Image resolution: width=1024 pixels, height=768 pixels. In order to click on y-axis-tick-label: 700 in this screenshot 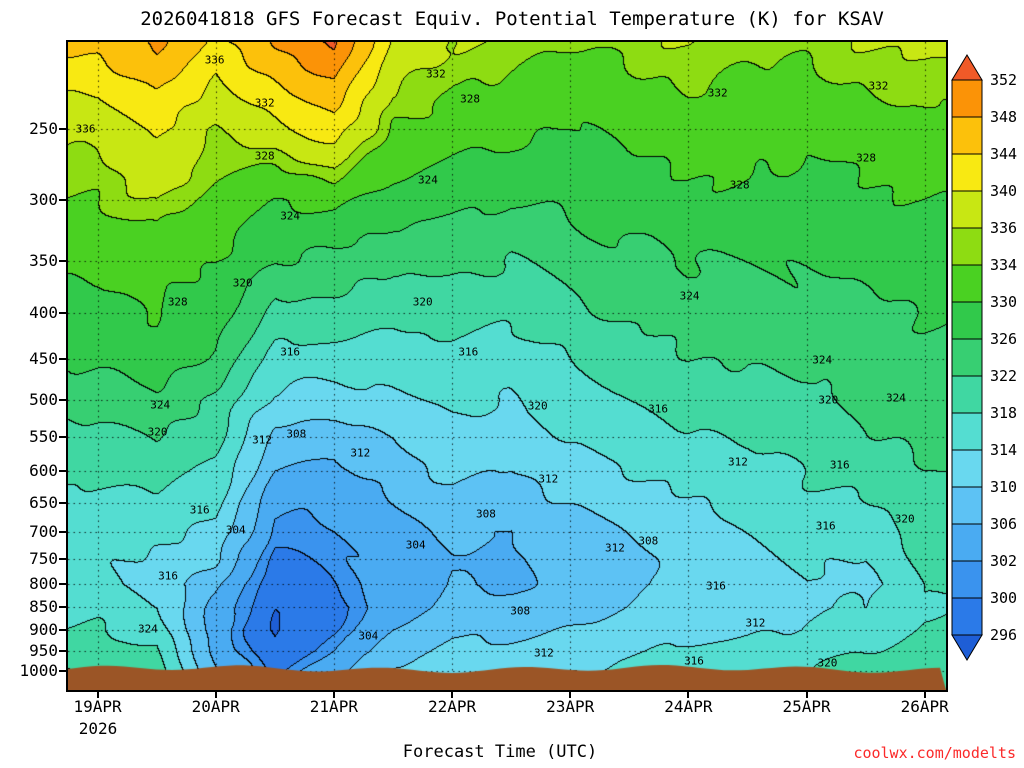, I will do `click(43, 531)`.